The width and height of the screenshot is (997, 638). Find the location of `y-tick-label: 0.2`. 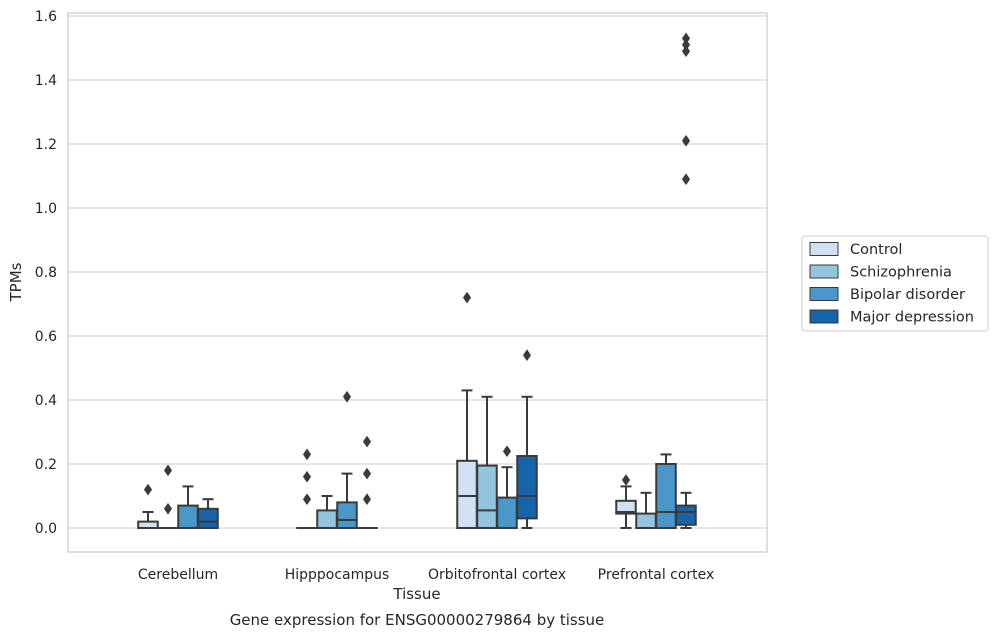

y-tick-label: 0.2 is located at coordinates (46, 465).